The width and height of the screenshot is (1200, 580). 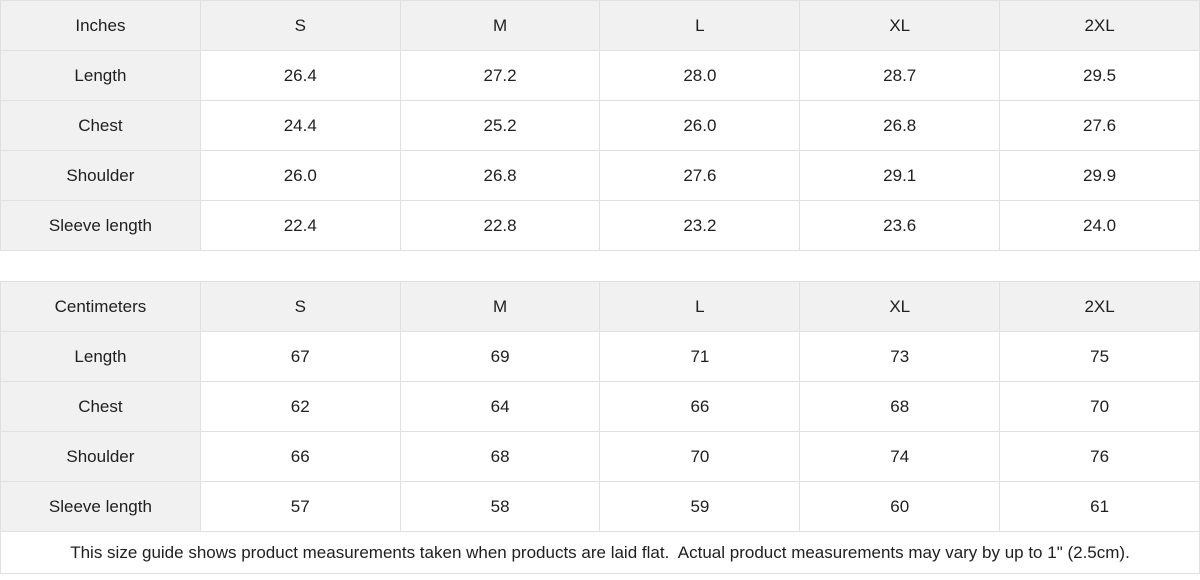 What do you see at coordinates (1099, 456) in the screenshot?
I see `value-cell: 76` at bounding box center [1099, 456].